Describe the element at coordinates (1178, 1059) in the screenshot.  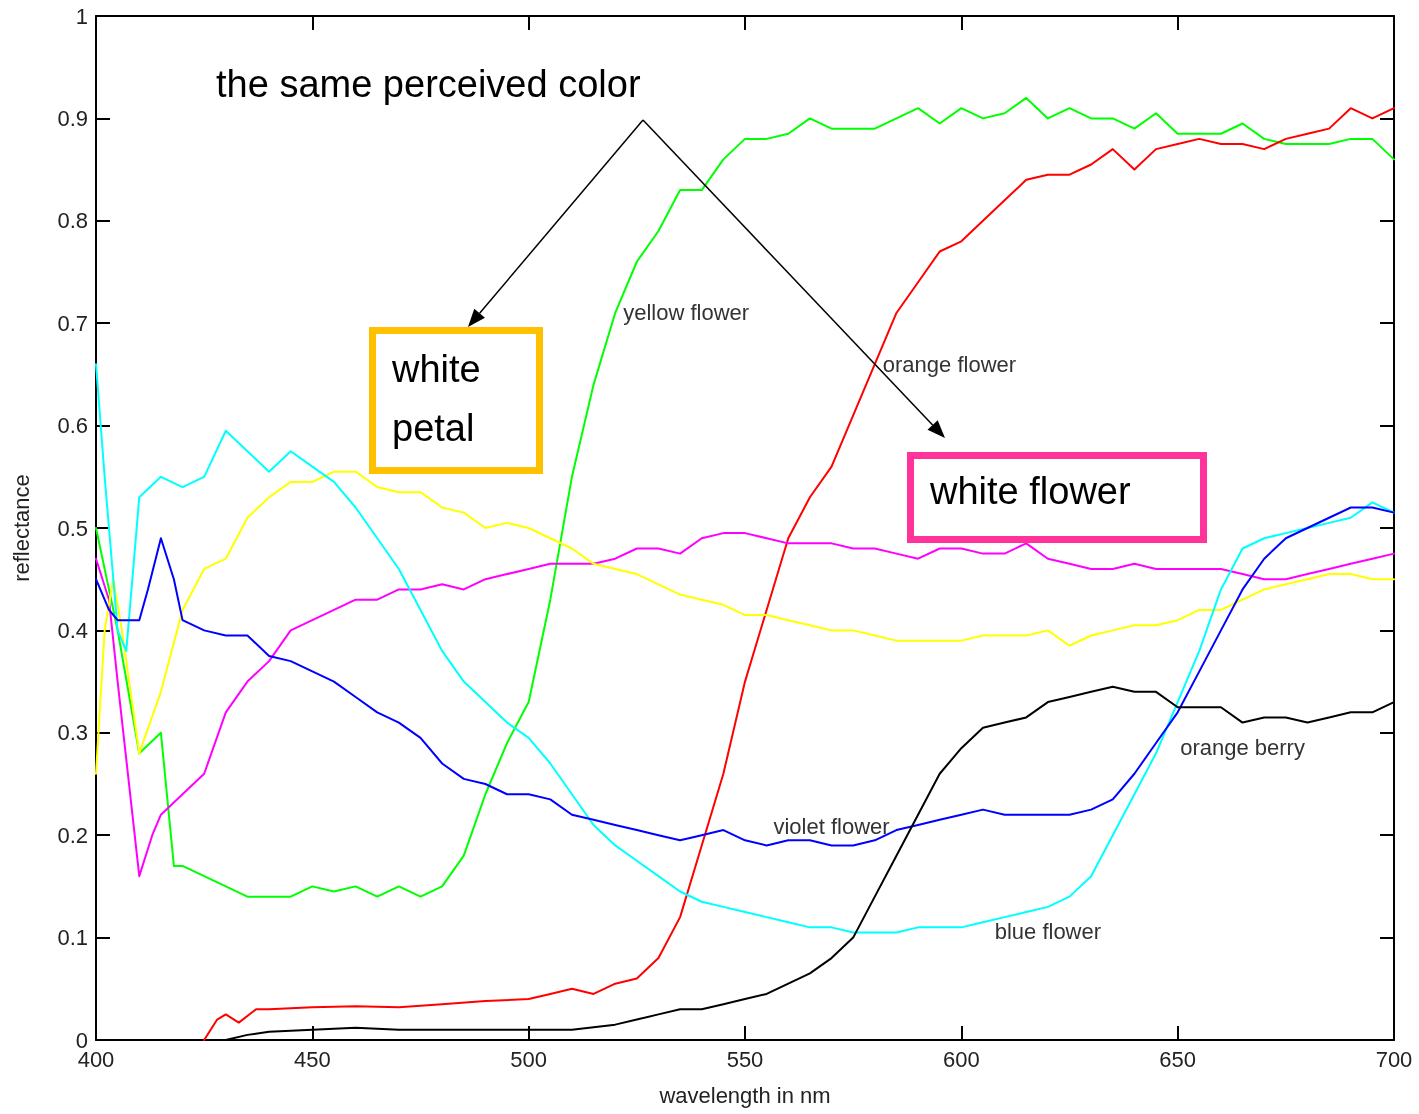
I see `x-tick-label: 650` at that location.